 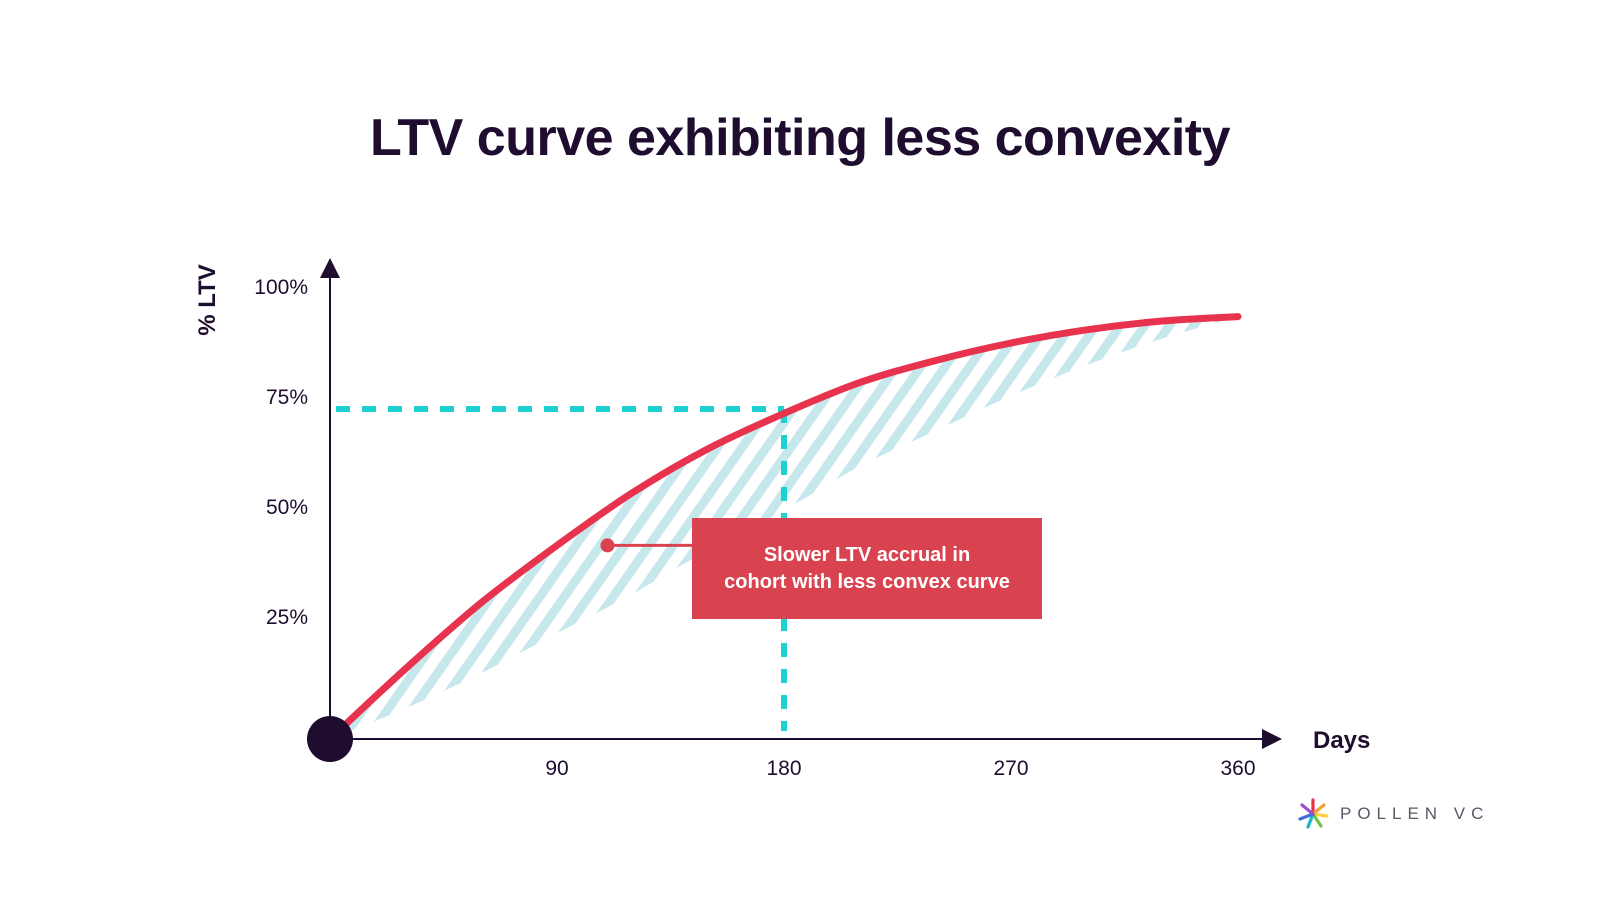 What do you see at coordinates (1010, 768) in the screenshot?
I see `x-tick-label: 270` at bounding box center [1010, 768].